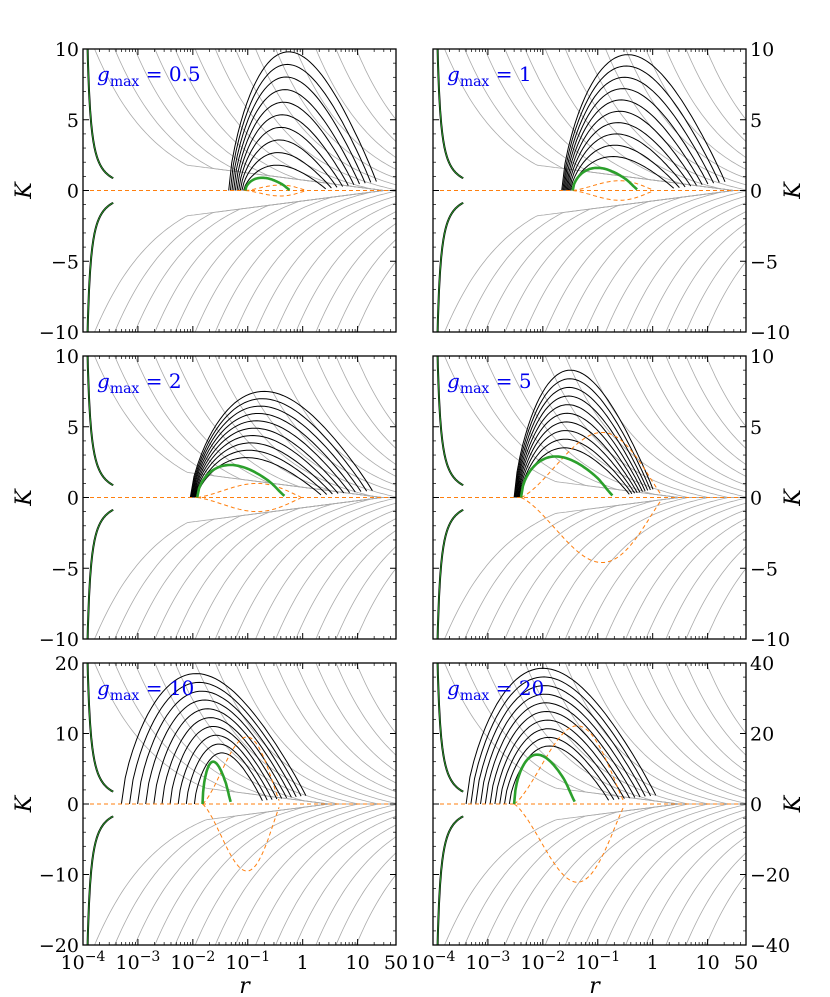 This screenshot has width=830, height=997. I want to click on plot-area, so click(589, 804).